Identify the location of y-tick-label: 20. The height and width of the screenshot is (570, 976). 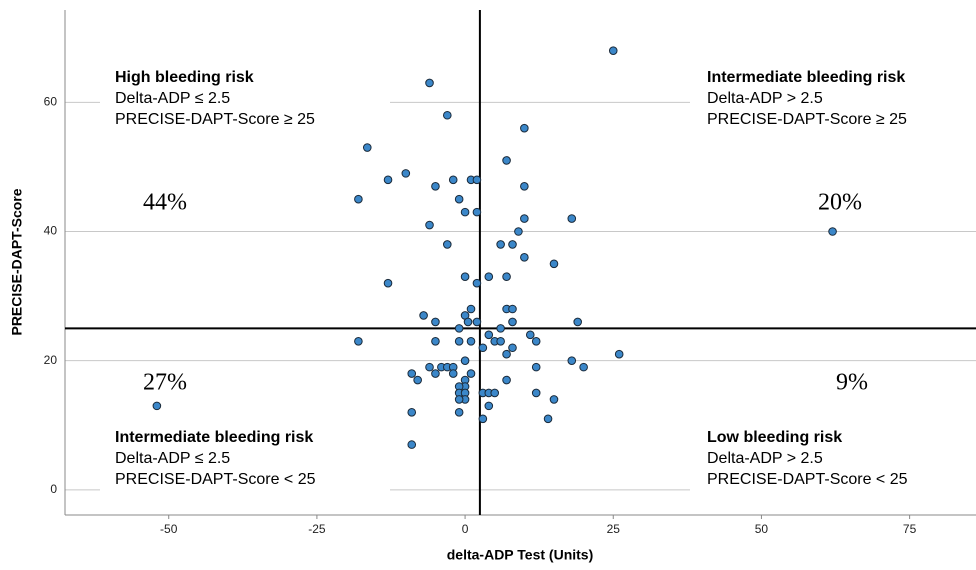
(51, 360).